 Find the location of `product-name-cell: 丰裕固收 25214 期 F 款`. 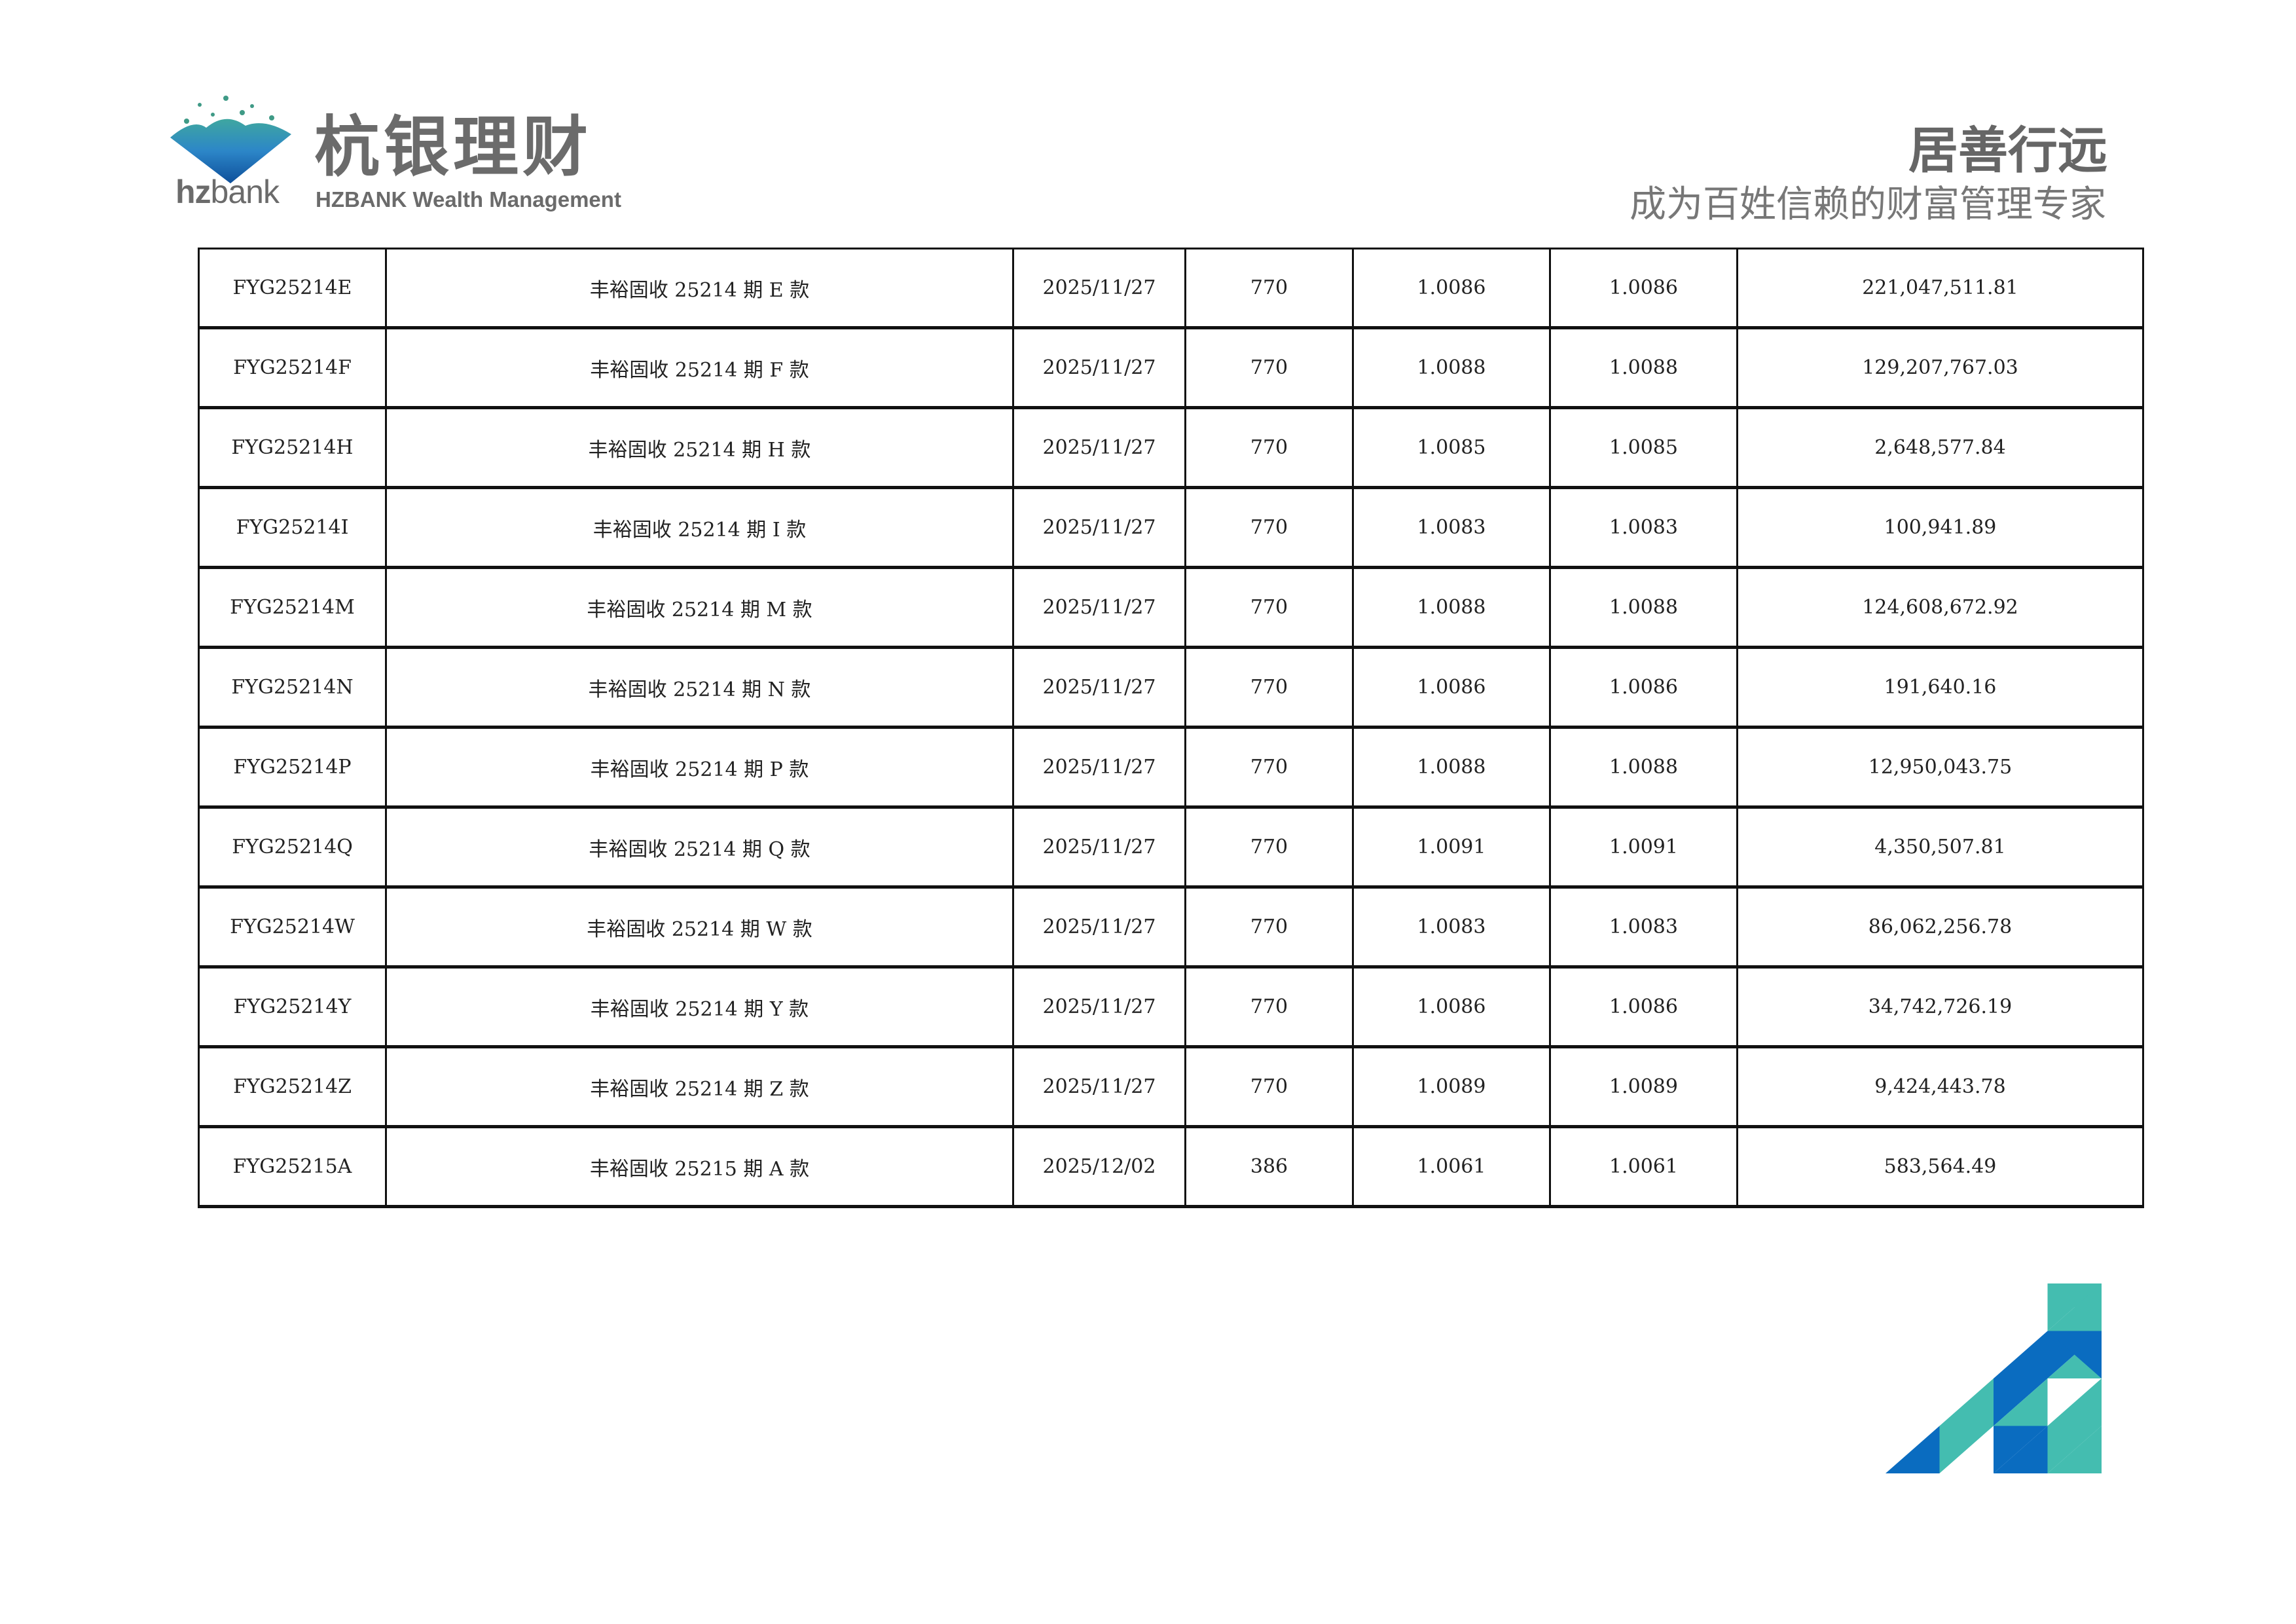

product-name-cell: 丰裕固收 25214 期 F 款 is located at coordinates (699, 368).